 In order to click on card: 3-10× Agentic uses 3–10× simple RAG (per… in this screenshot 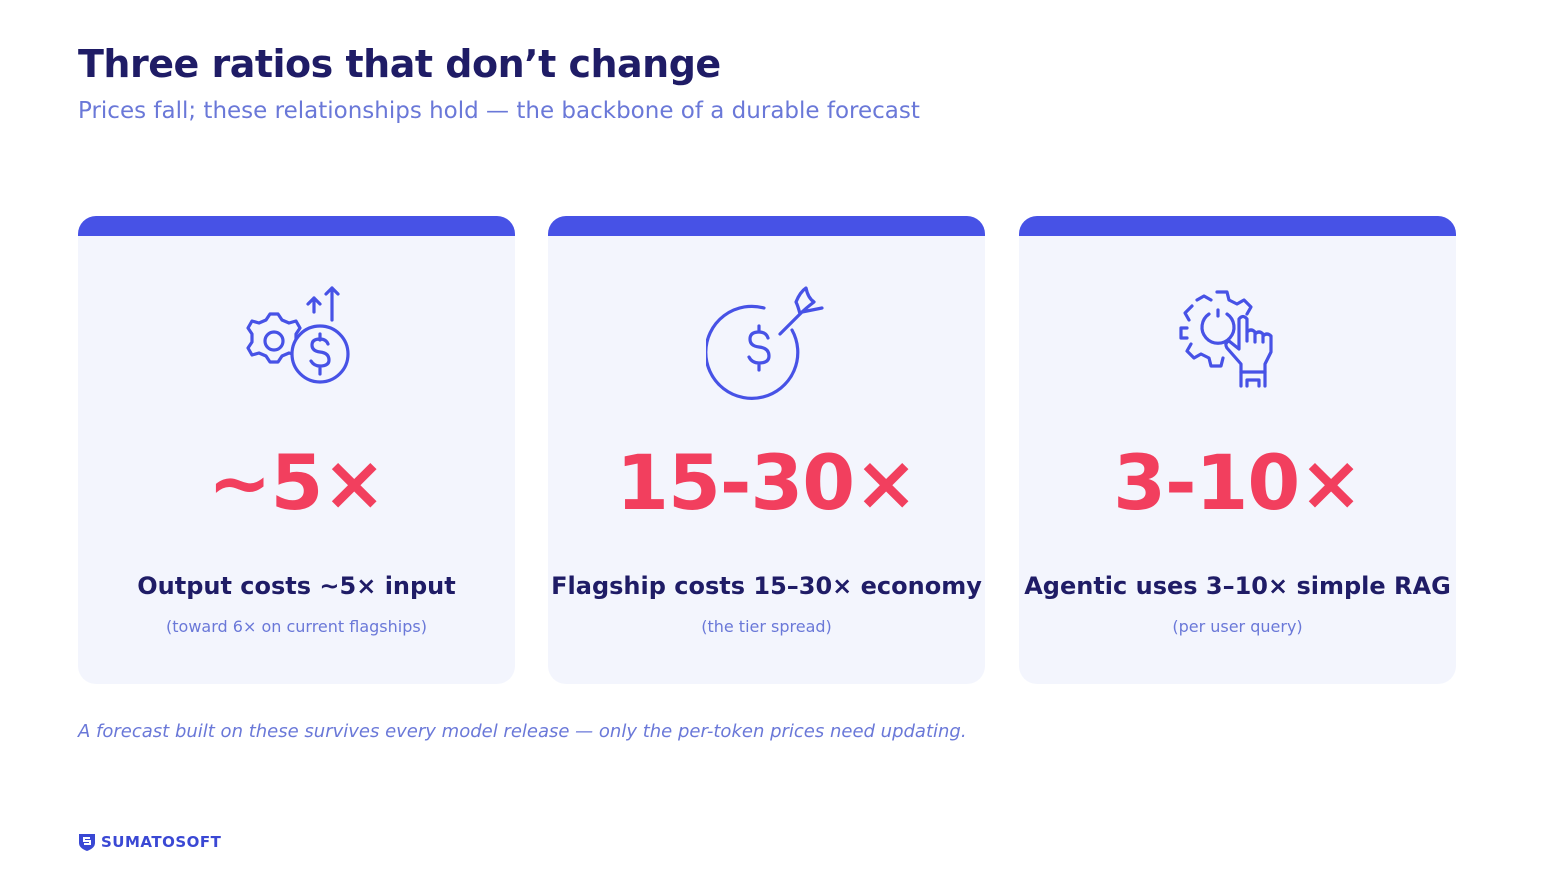, I will do `click(1237, 450)`.